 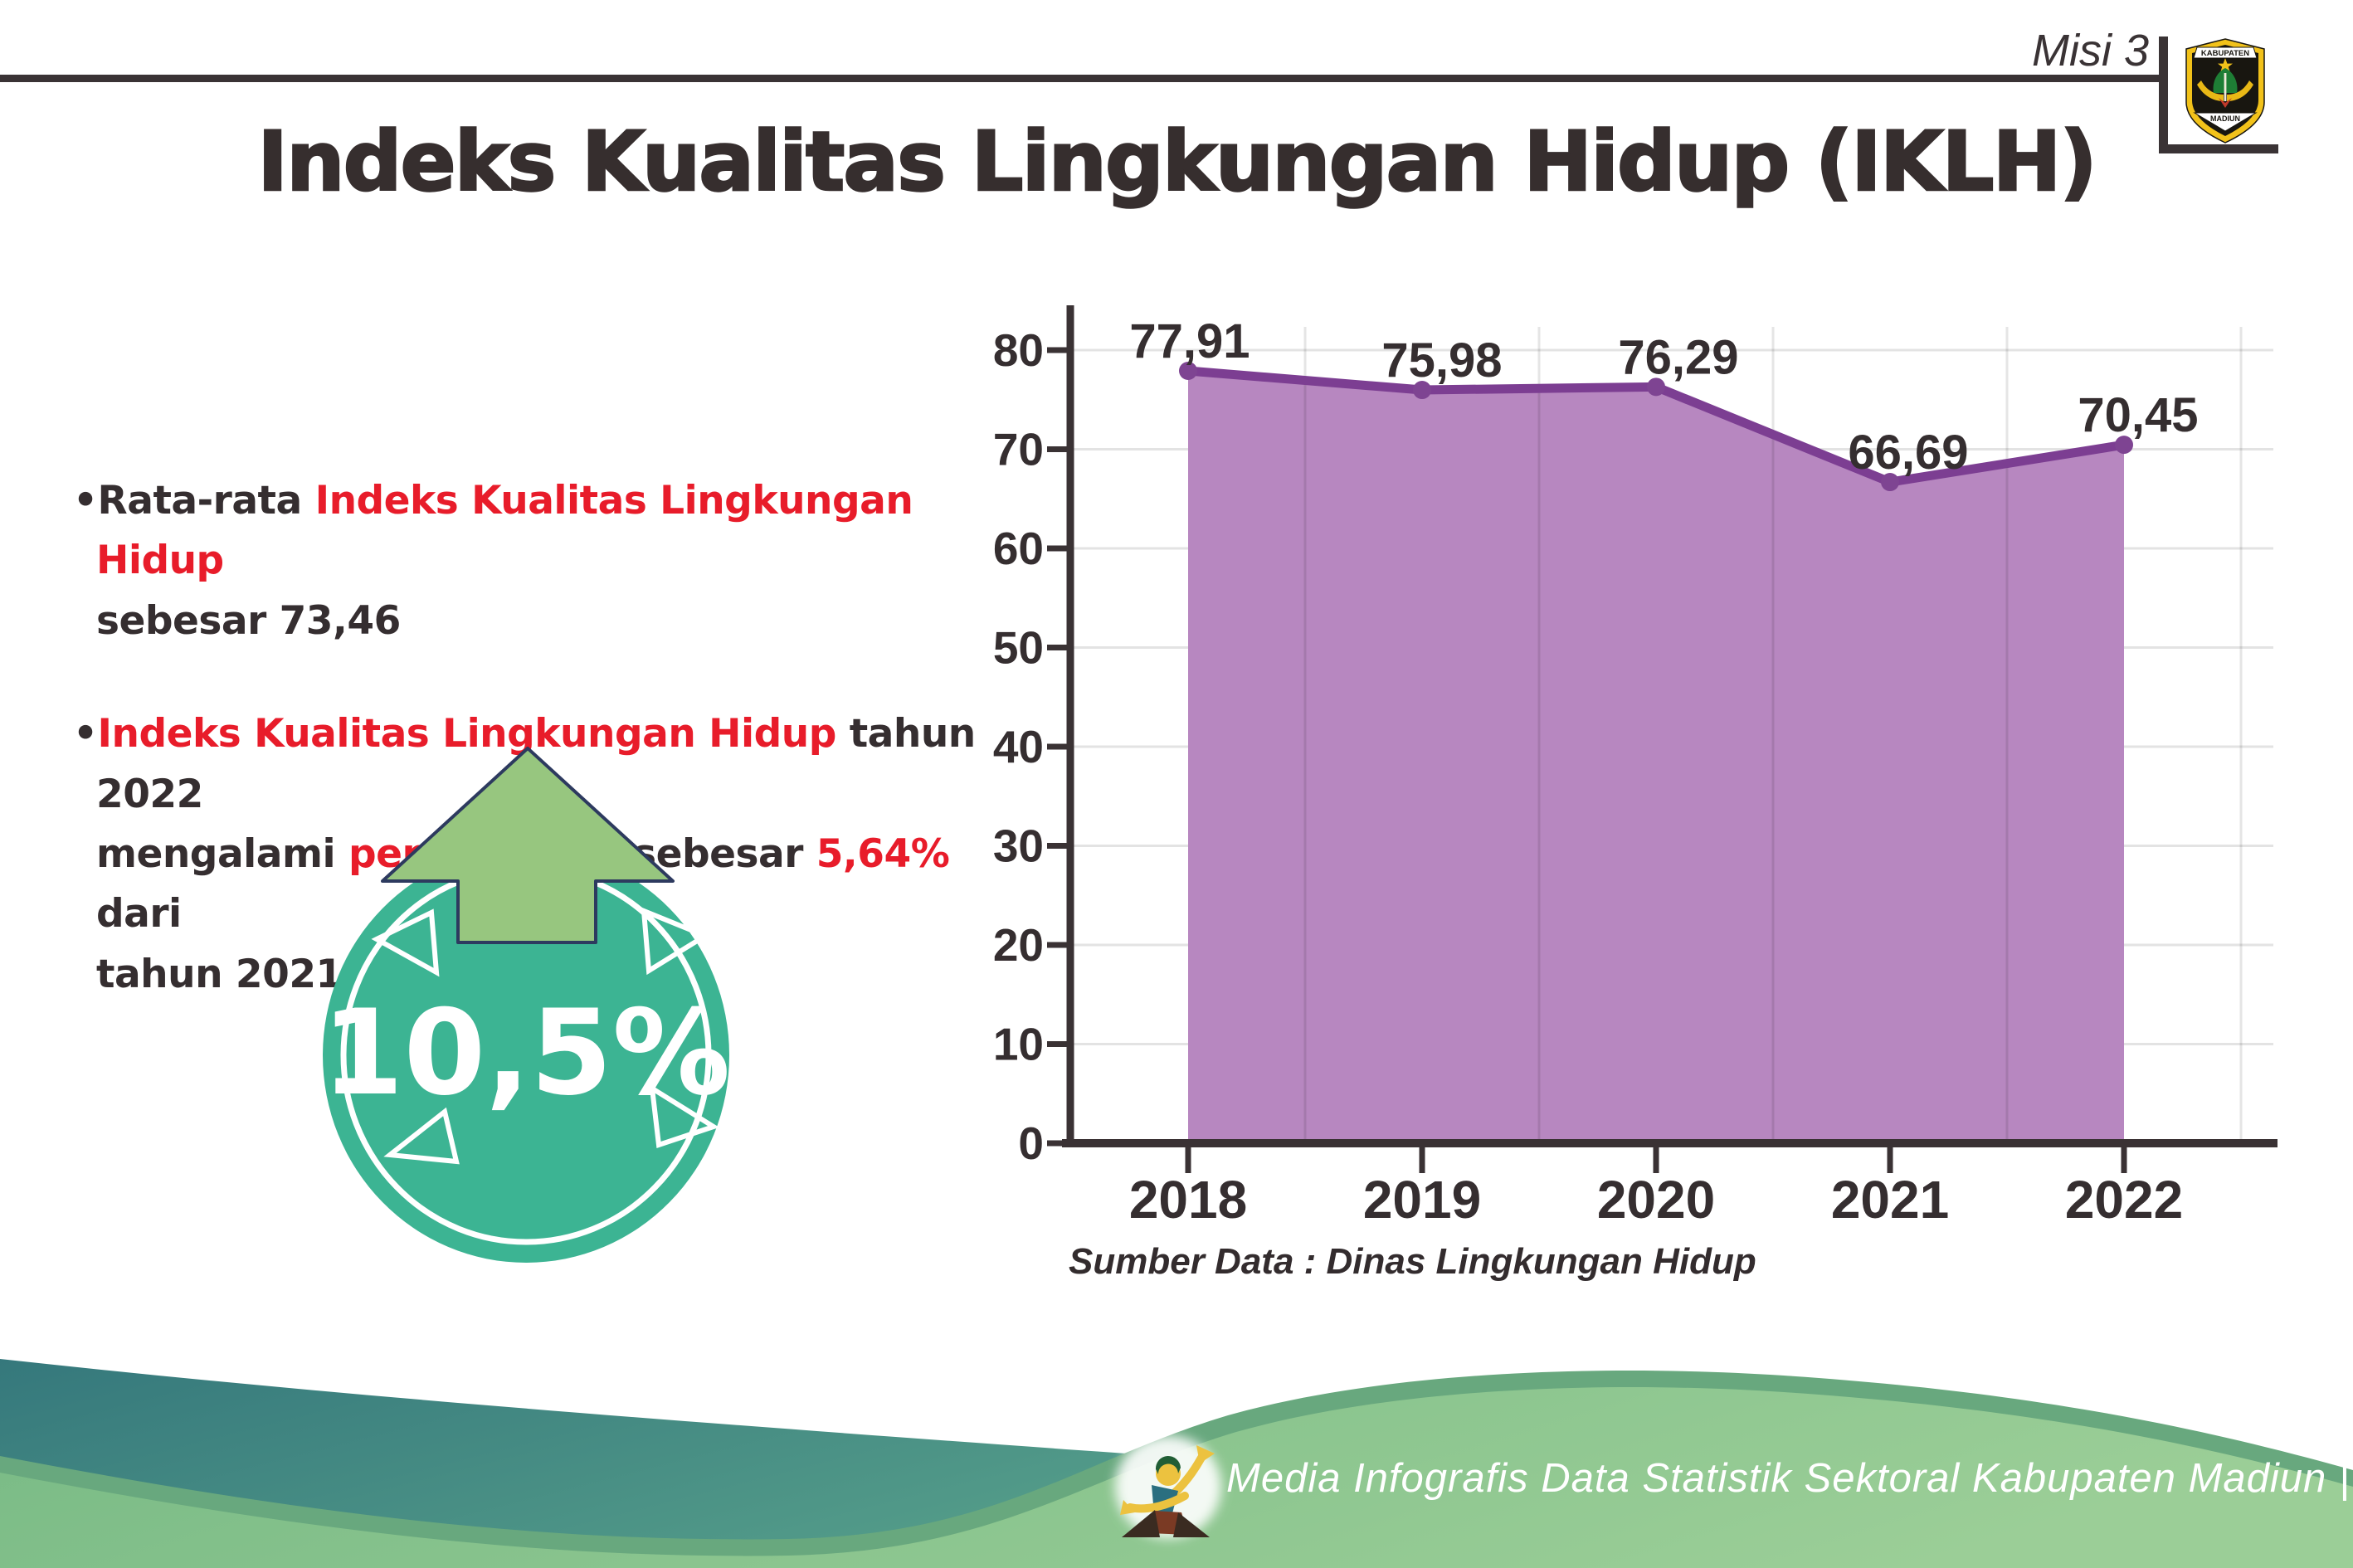 What do you see at coordinates (1188, 370) in the screenshot?
I see `data-point-2018` at bounding box center [1188, 370].